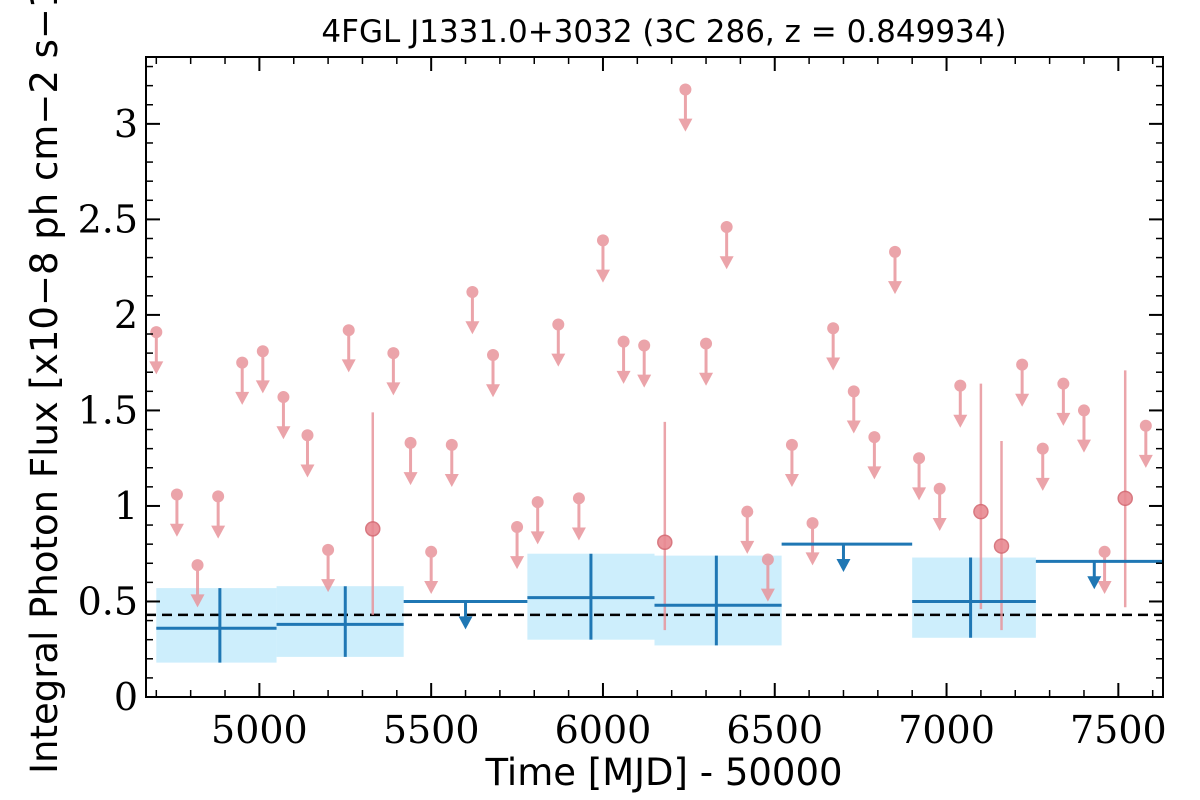 This screenshot has width=1200, height=800. I want to click on x-tick-label: 6500, so click(774, 730).